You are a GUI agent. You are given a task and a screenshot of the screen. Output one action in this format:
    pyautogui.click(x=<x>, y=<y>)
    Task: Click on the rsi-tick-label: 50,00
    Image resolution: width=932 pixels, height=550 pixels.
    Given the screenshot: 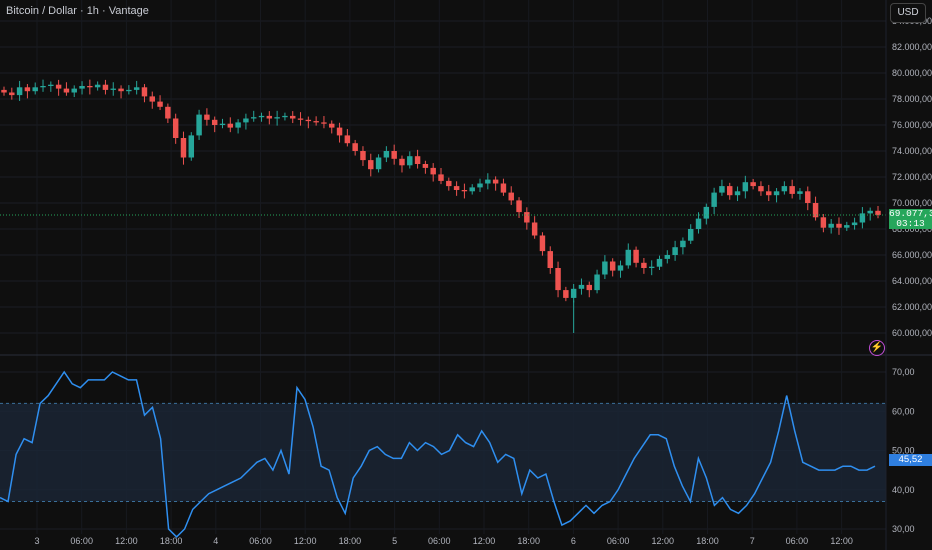 What is the action you would take?
    pyautogui.click(x=903, y=451)
    